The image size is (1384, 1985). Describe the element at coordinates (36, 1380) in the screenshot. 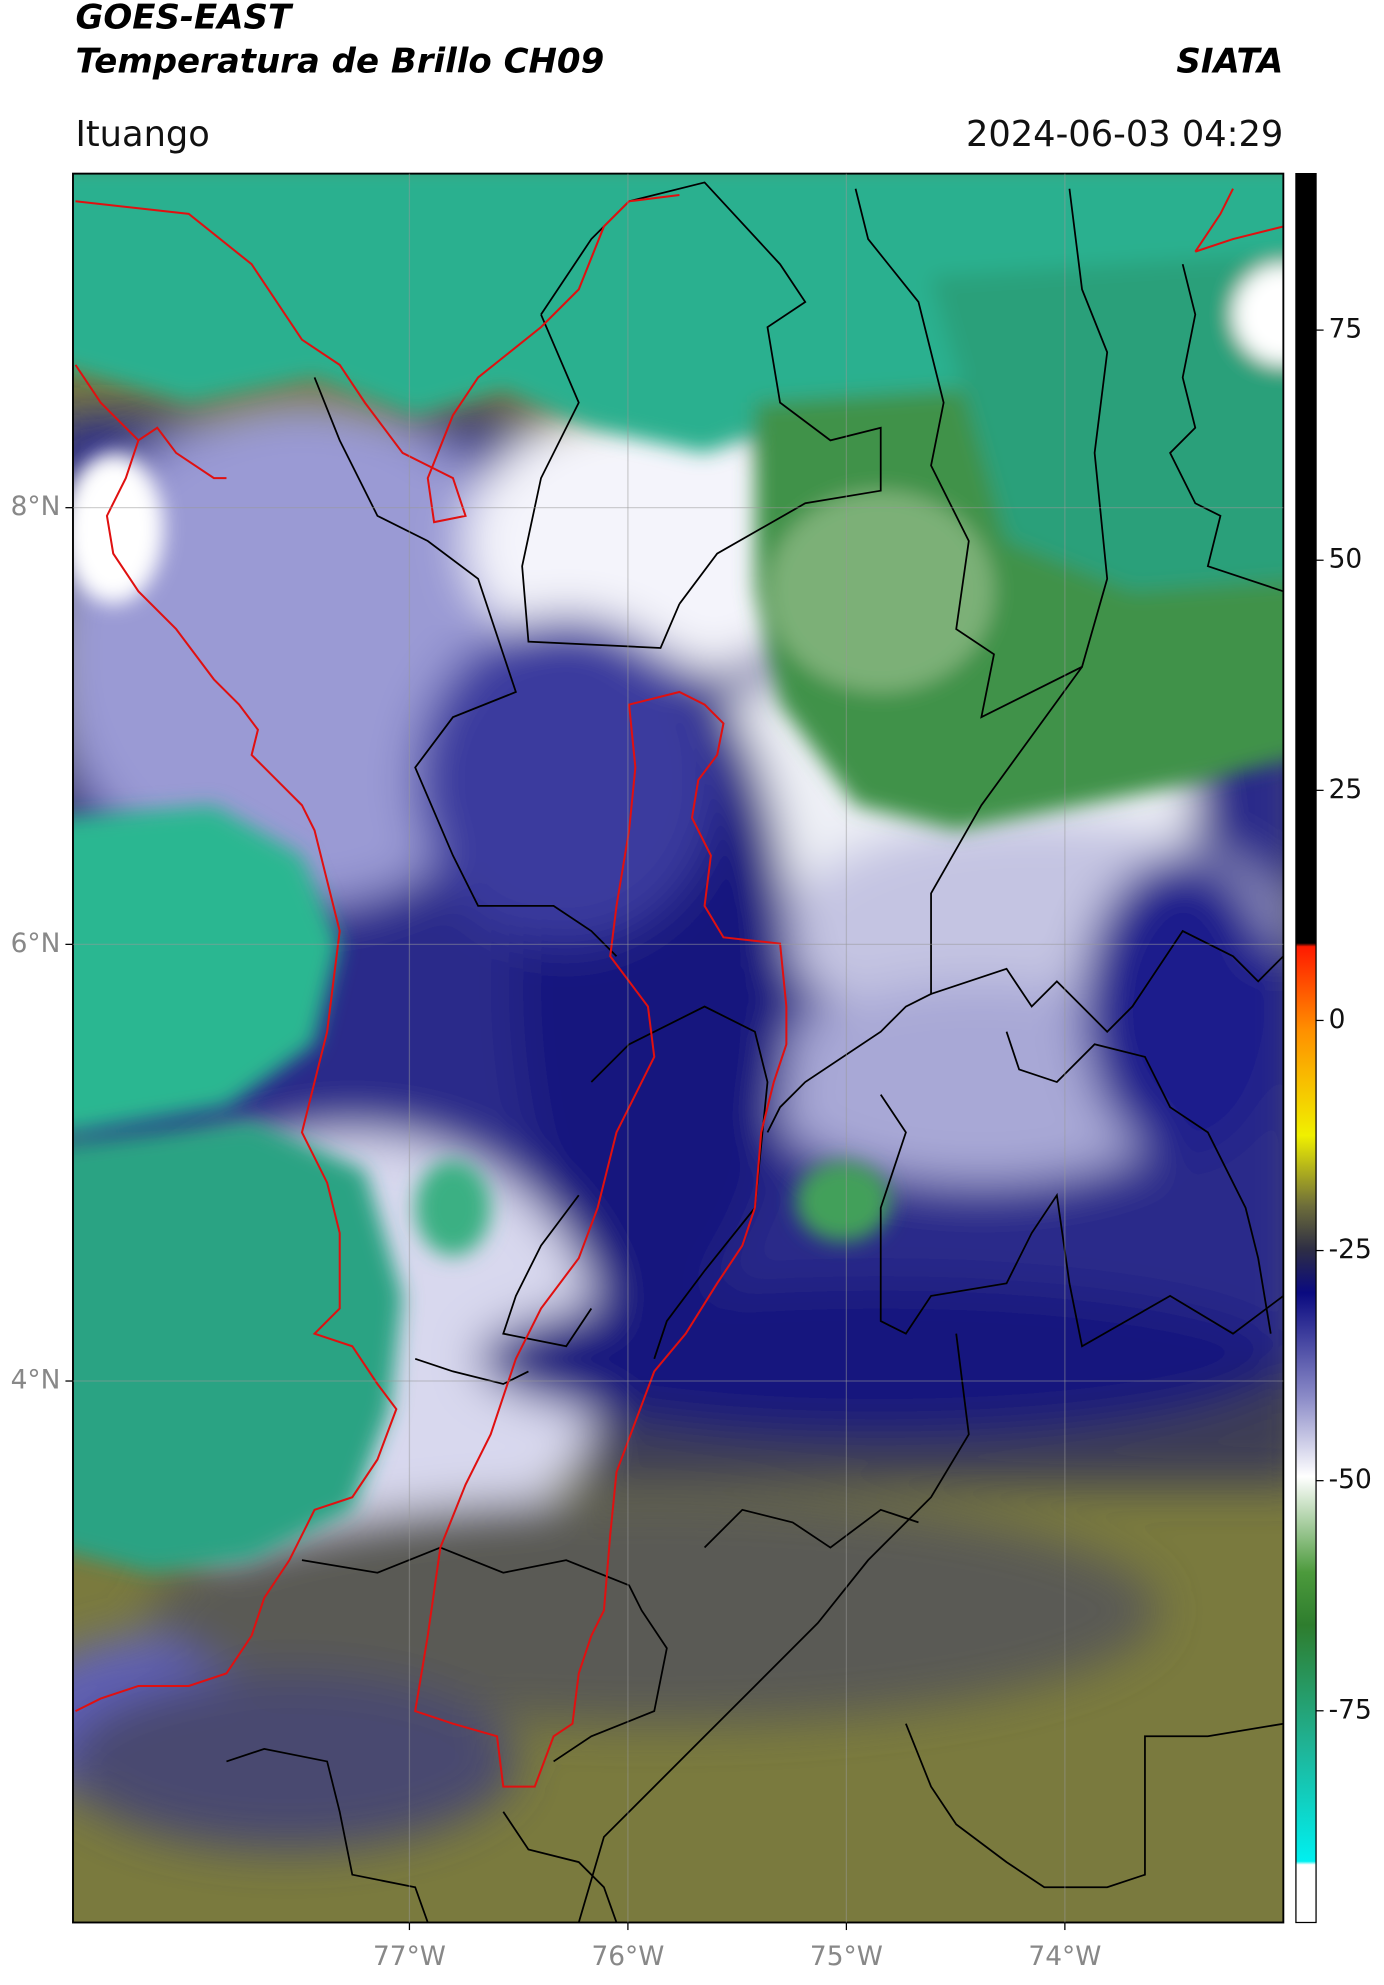

I see `y-tick-label: 4°N` at that location.